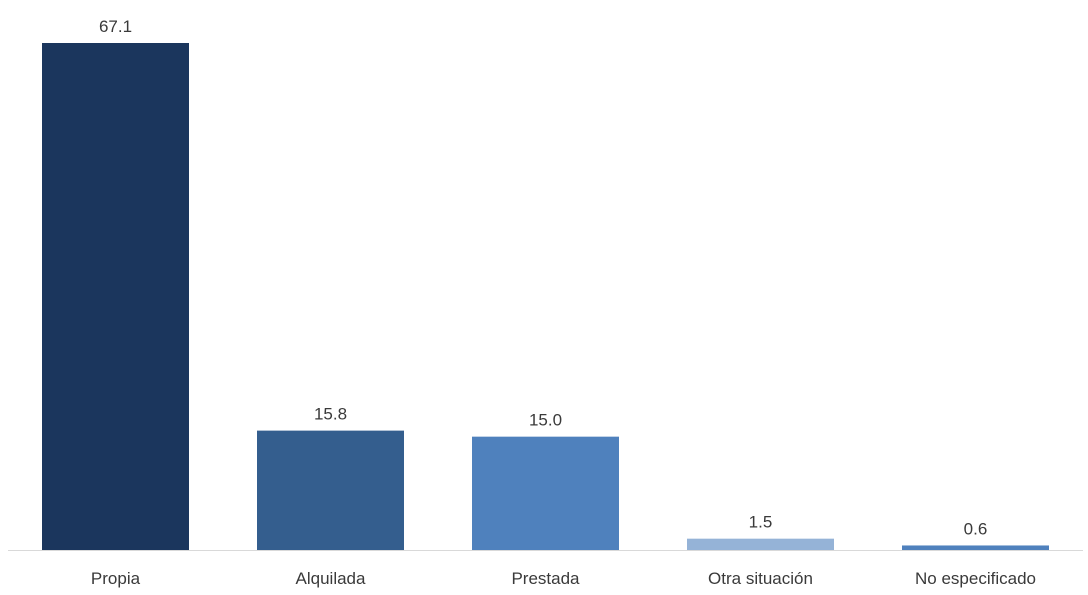  What do you see at coordinates (116, 578) in the screenshot?
I see `x-tick-label-0: Propia` at bounding box center [116, 578].